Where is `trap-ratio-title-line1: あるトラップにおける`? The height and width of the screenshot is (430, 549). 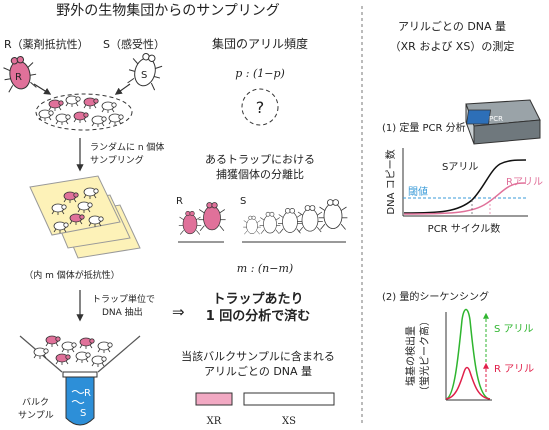 trap-ratio-title-line1: あるトラップにおける is located at coordinates (260, 159).